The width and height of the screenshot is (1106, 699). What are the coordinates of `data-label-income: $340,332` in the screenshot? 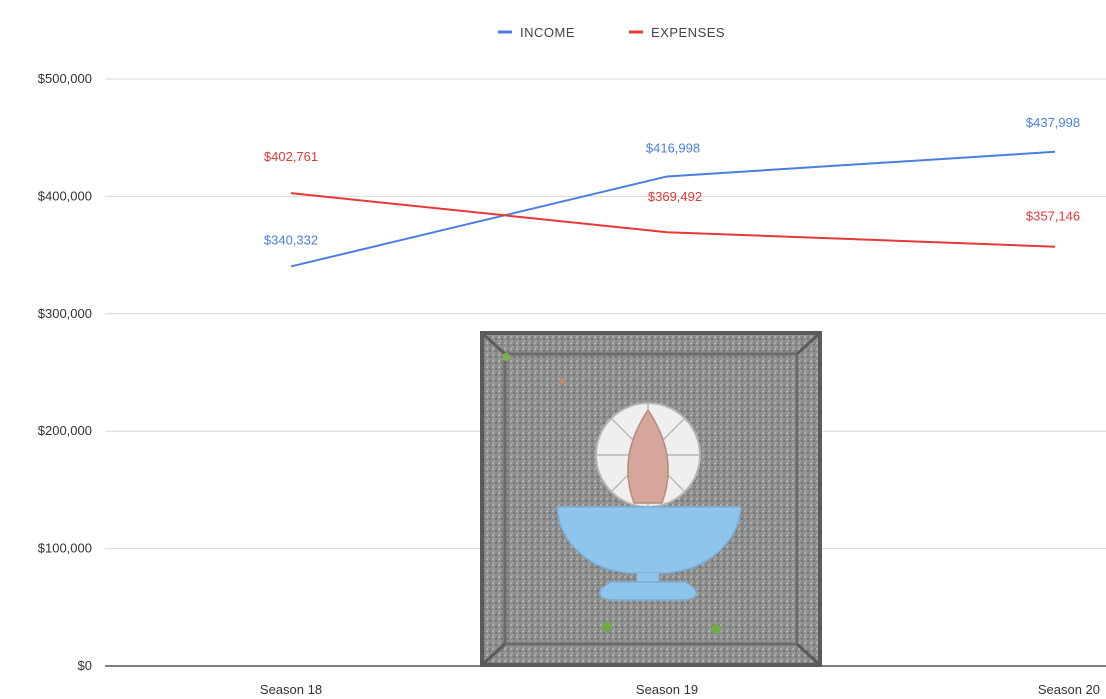 It's located at (291, 239).